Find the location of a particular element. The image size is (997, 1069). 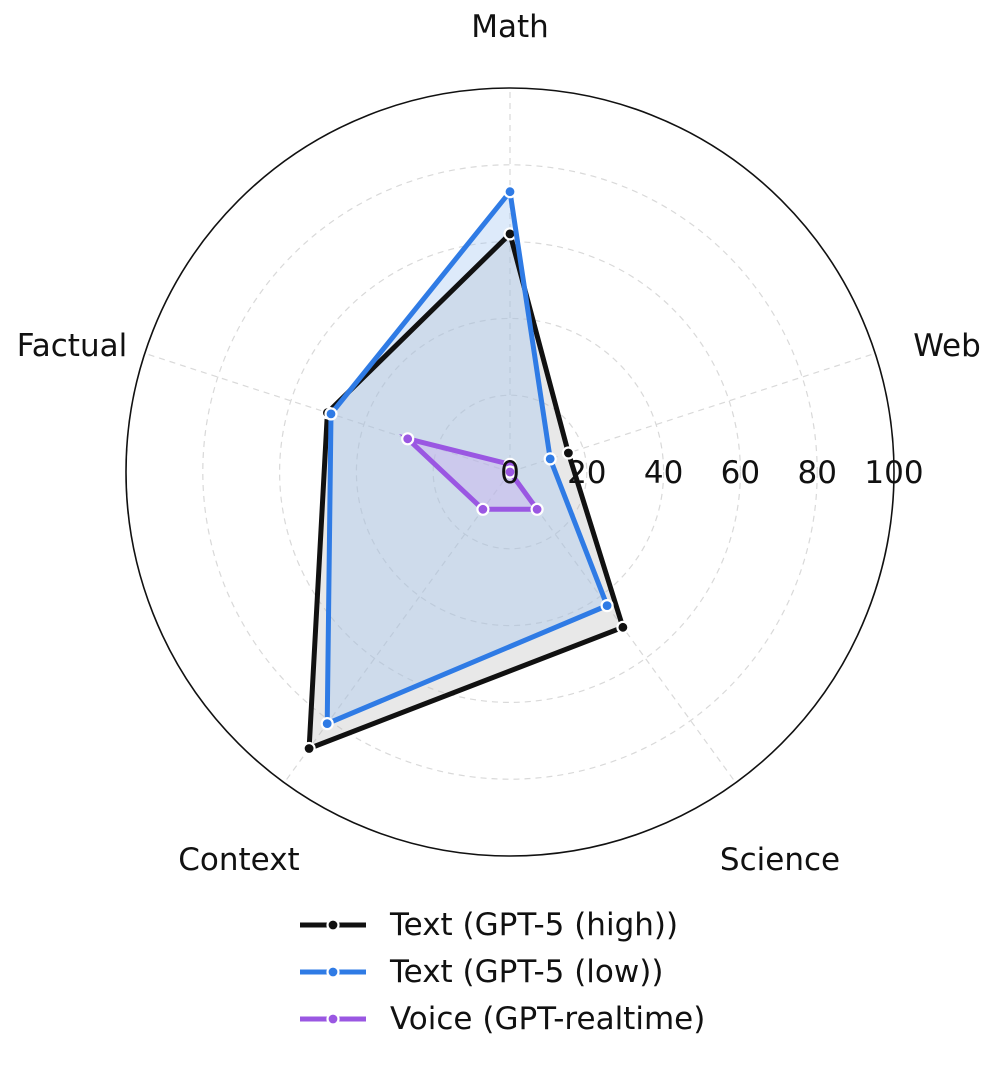

point-text-gpt-5-low-science is located at coordinates (607, 605).